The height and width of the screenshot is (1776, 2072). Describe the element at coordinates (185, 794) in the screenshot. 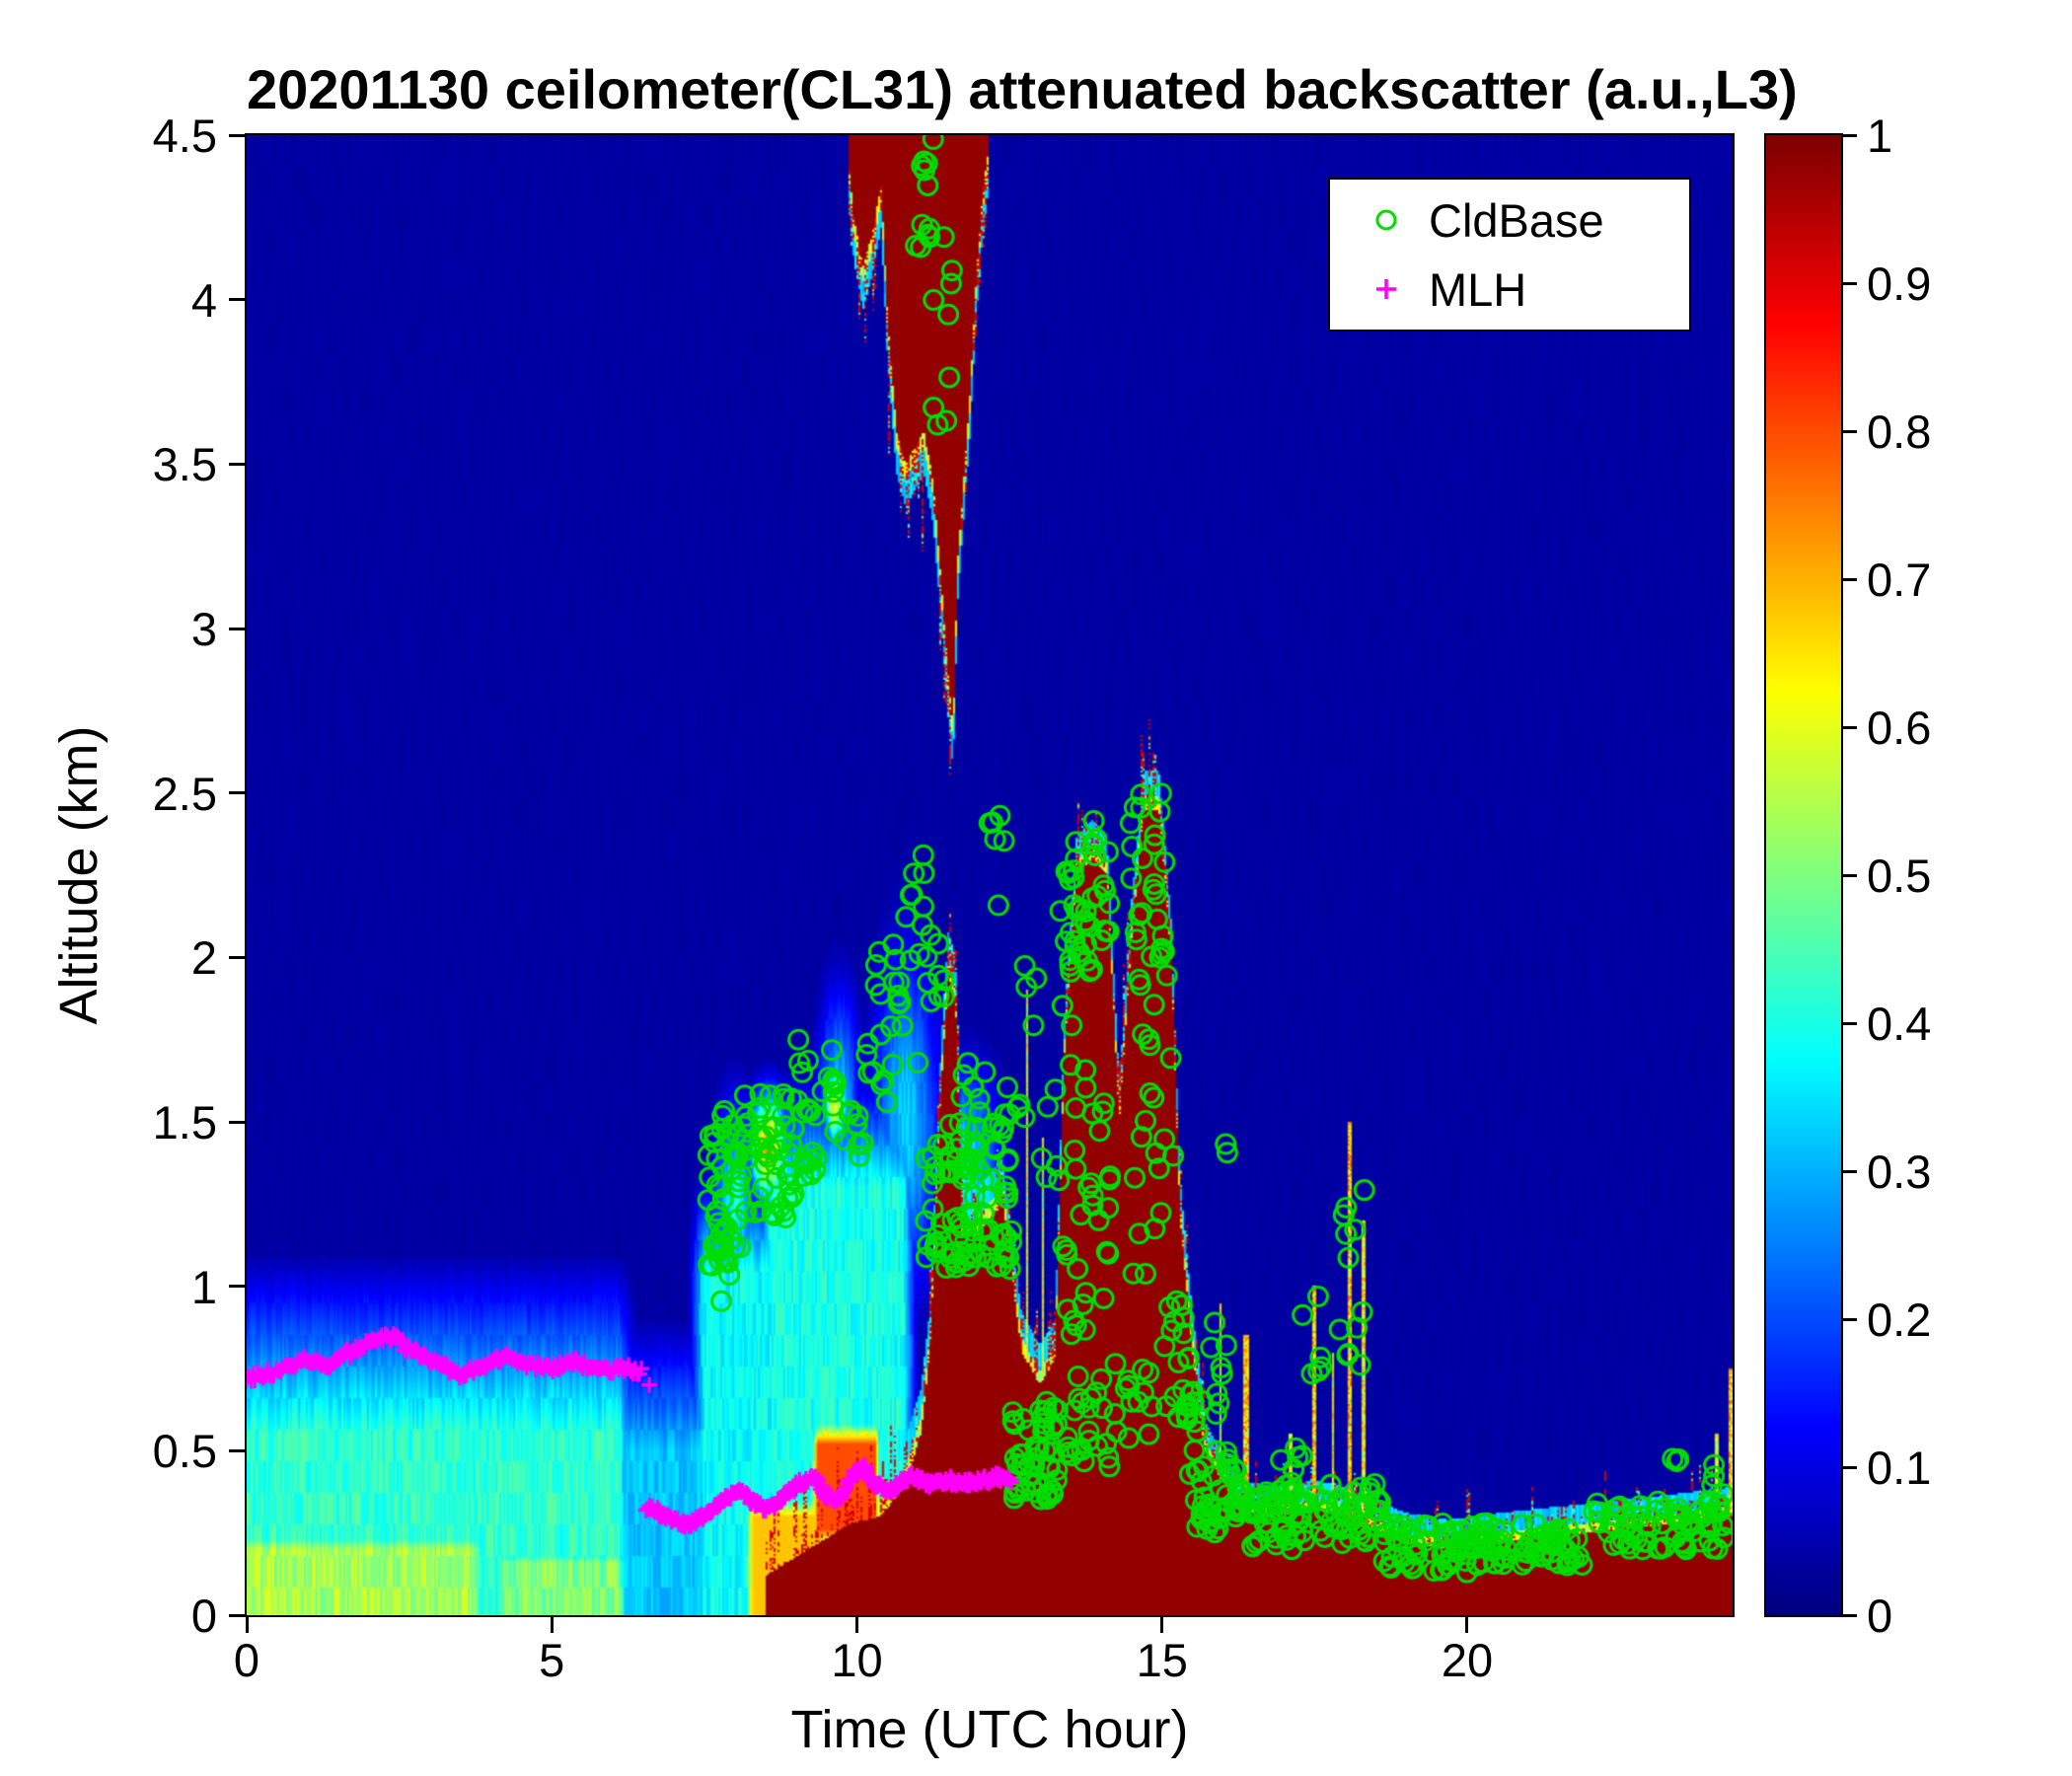

I see `y-tick-label: 2.5` at that location.